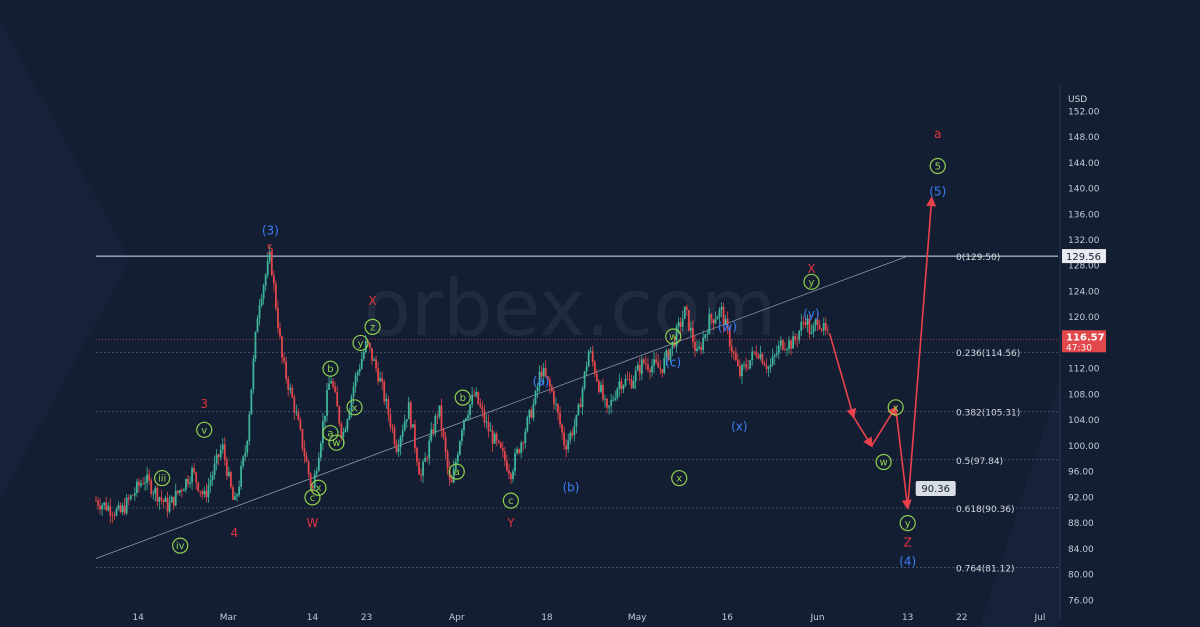 This screenshot has height=627, width=1200. I want to click on wave-label: iii, so click(162, 479).